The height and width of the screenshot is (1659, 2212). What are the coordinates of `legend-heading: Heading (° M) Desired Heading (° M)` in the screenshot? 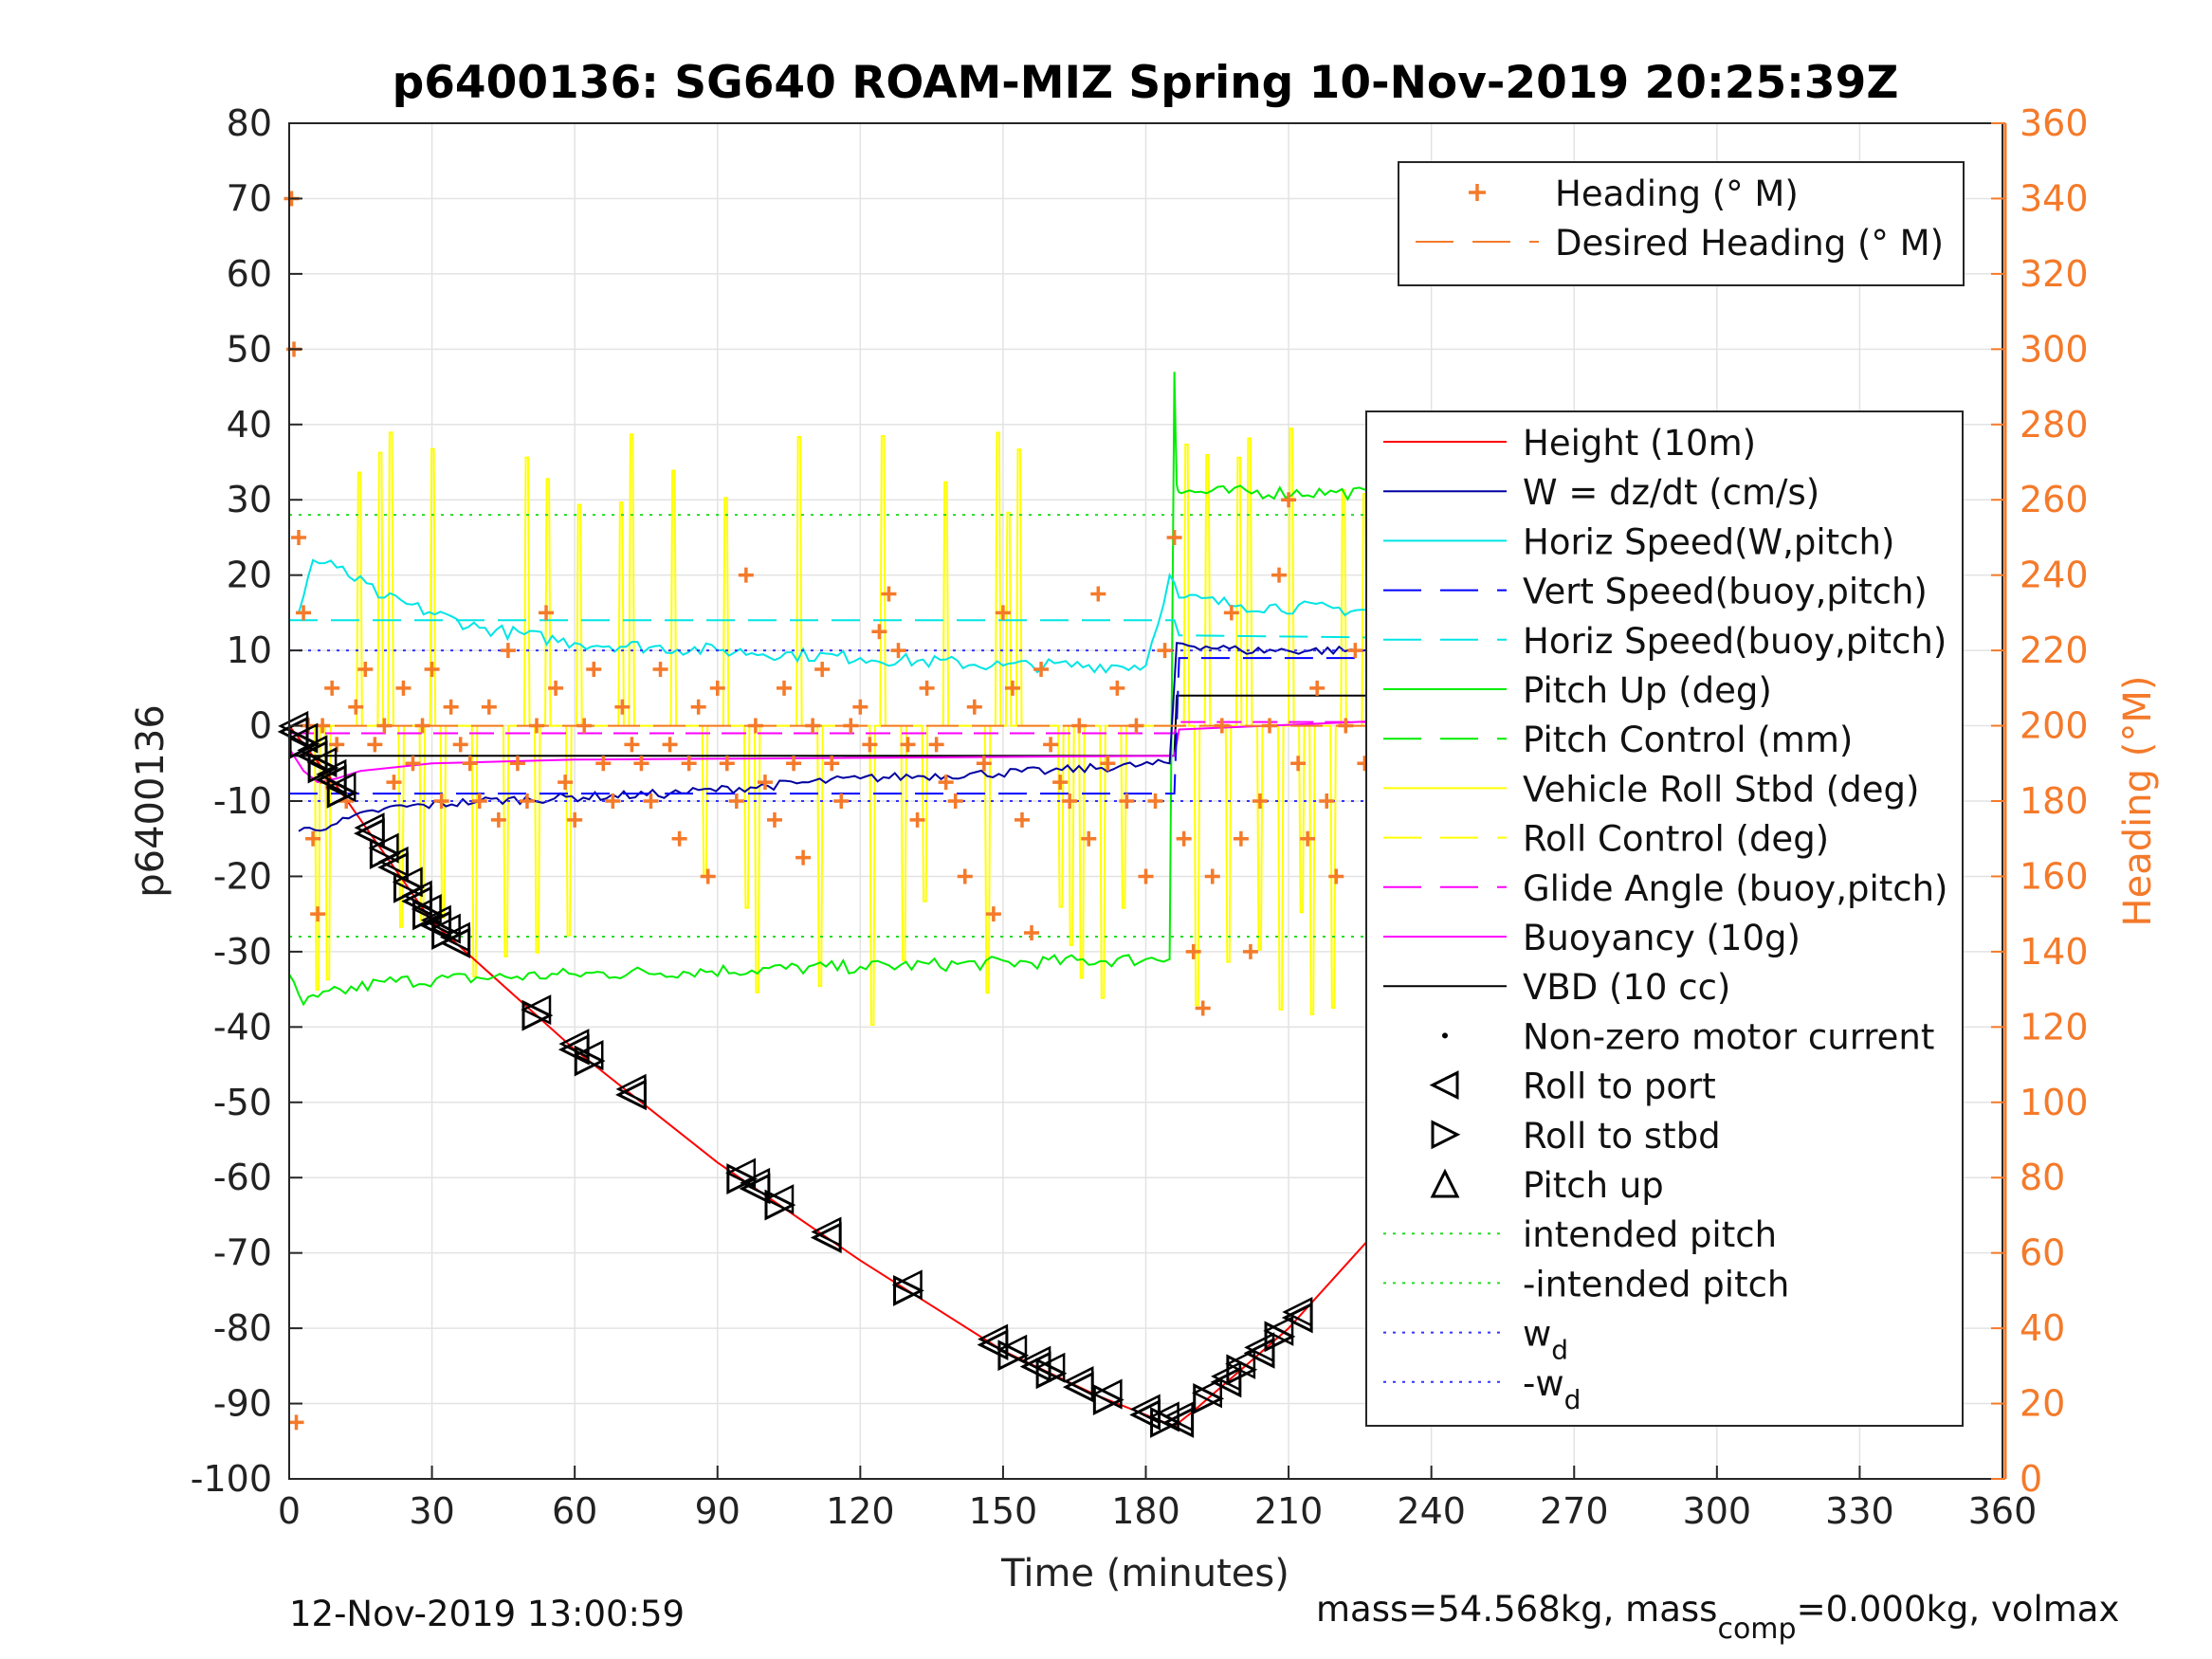 It's located at (1681, 223).